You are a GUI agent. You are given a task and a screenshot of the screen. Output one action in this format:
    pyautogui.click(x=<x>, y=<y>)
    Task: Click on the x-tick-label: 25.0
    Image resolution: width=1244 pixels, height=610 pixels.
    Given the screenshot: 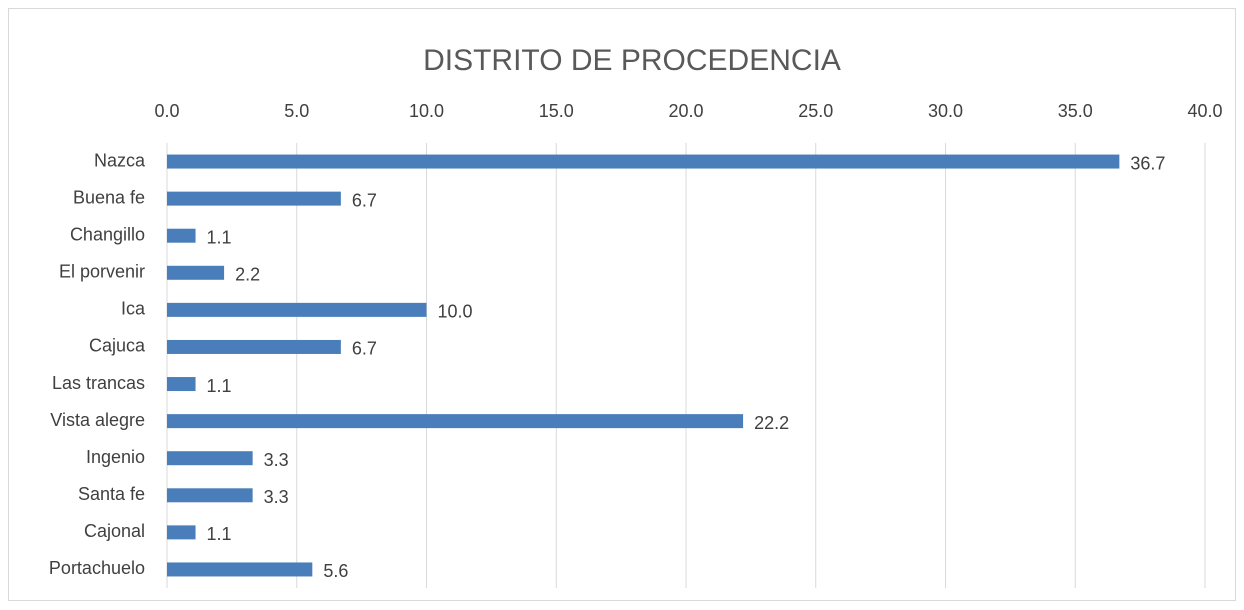 What is the action you would take?
    pyautogui.click(x=815, y=111)
    